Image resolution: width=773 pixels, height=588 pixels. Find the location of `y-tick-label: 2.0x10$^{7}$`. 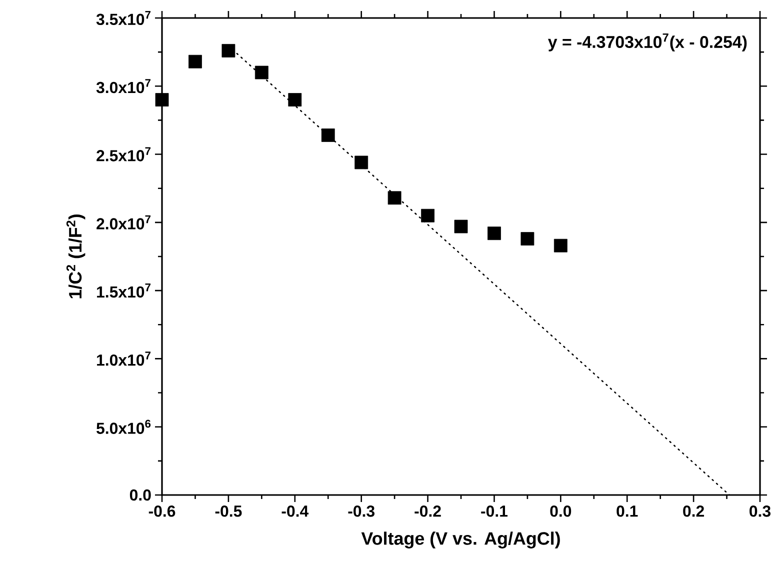

y-tick-label: 2.0x10$^{7}$ is located at coordinates (123, 222).